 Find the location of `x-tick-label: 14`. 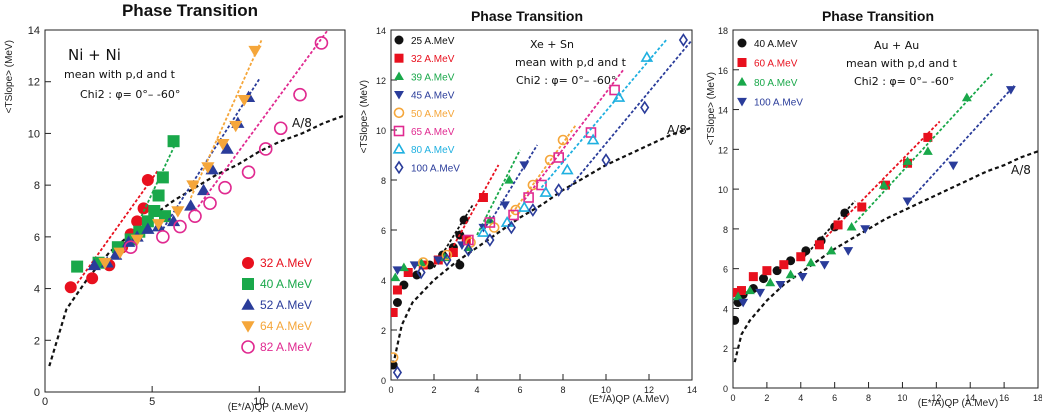

x-tick-label: 14 is located at coordinates (970, 398).